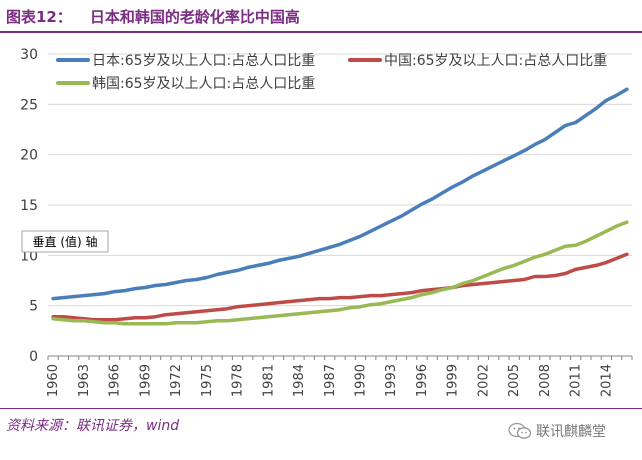  What do you see at coordinates (299, 380) in the screenshot?
I see `x-tick-label: 1984` at bounding box center [299, 380].